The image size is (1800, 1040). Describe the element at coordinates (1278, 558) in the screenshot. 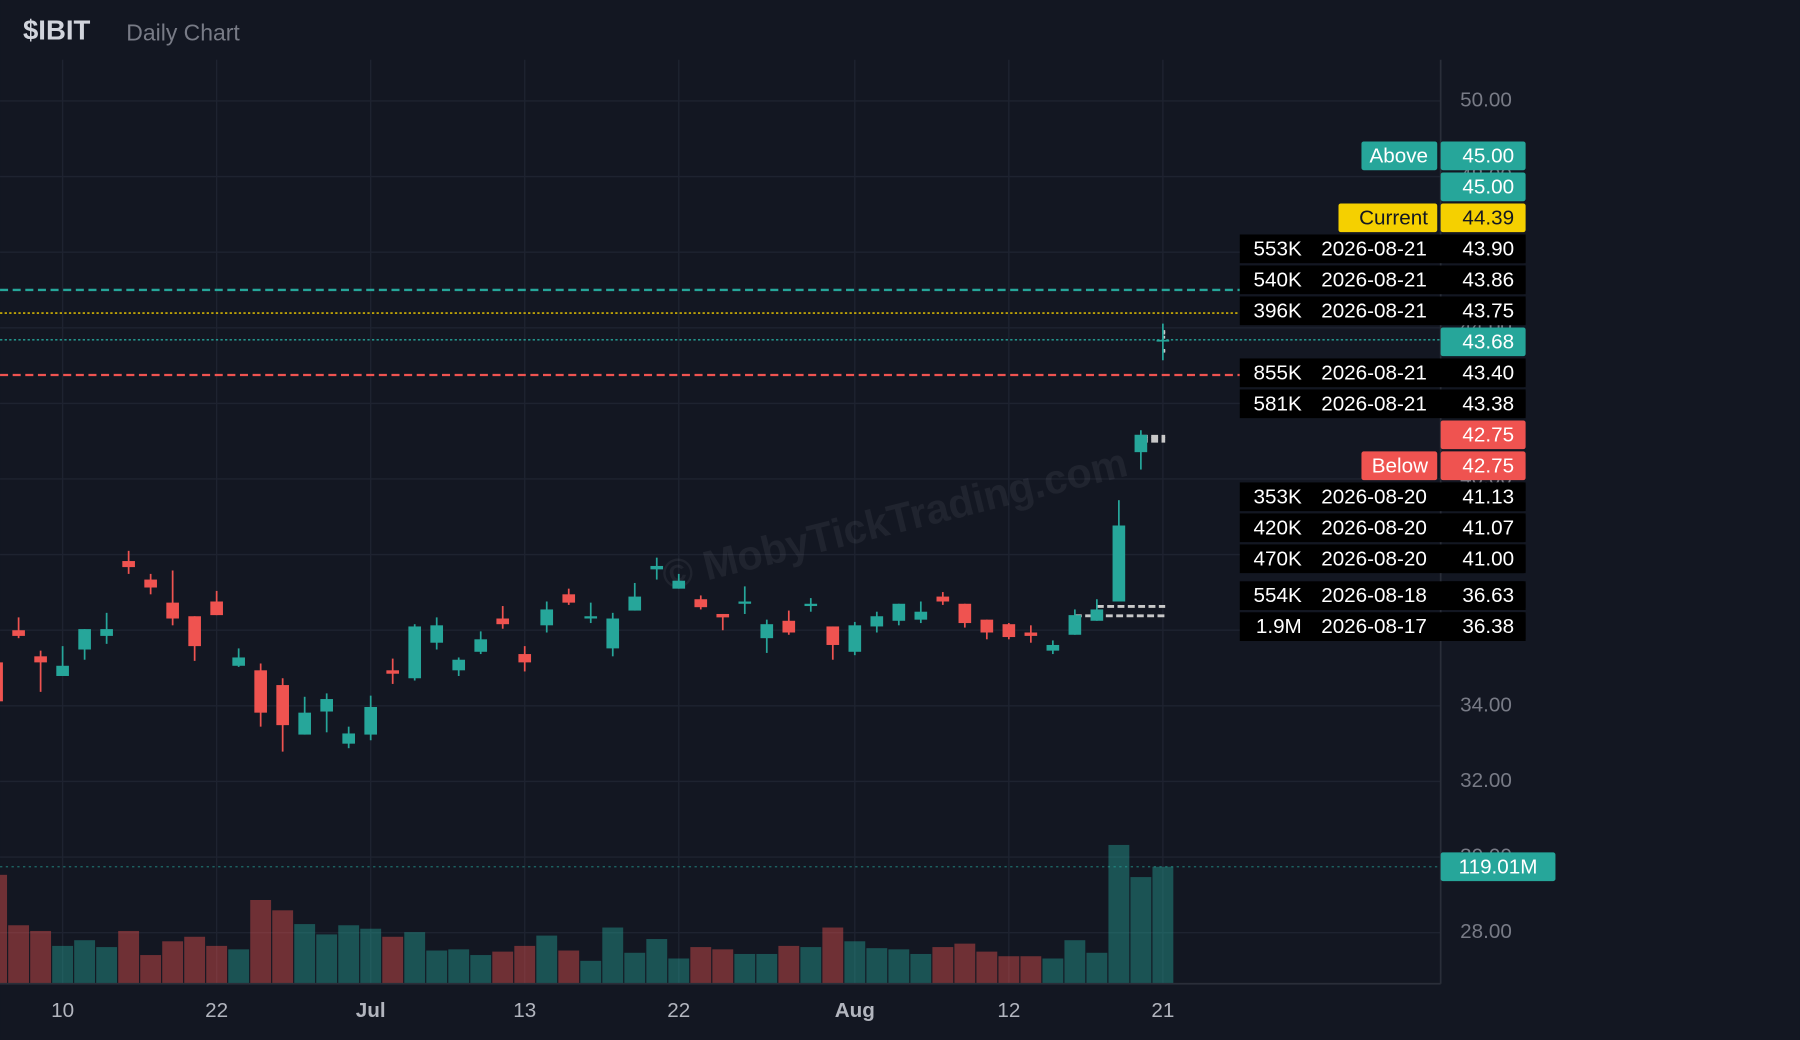

I see `volume-tag: 470K` at that location.